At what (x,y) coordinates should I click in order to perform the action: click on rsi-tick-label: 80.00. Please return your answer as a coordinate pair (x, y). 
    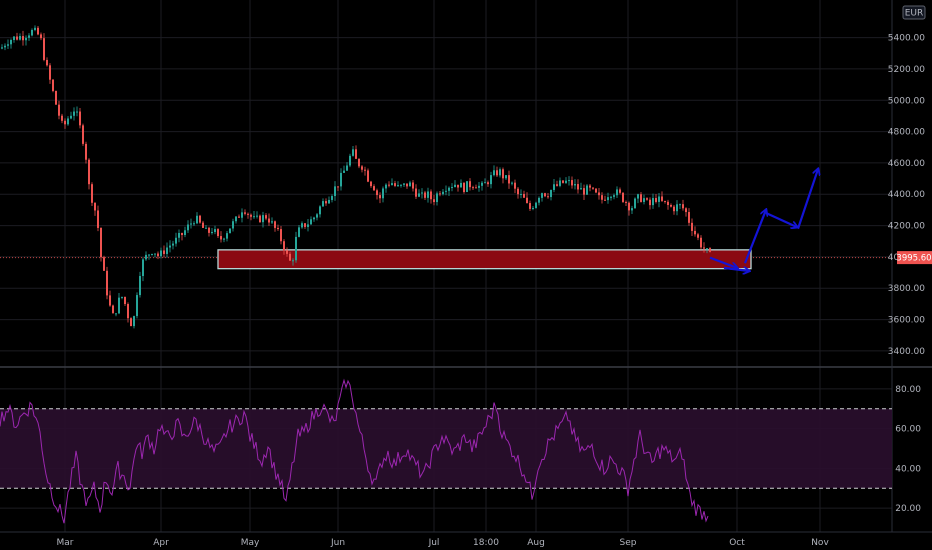
    Looking at the image, I should click on (908, 390).